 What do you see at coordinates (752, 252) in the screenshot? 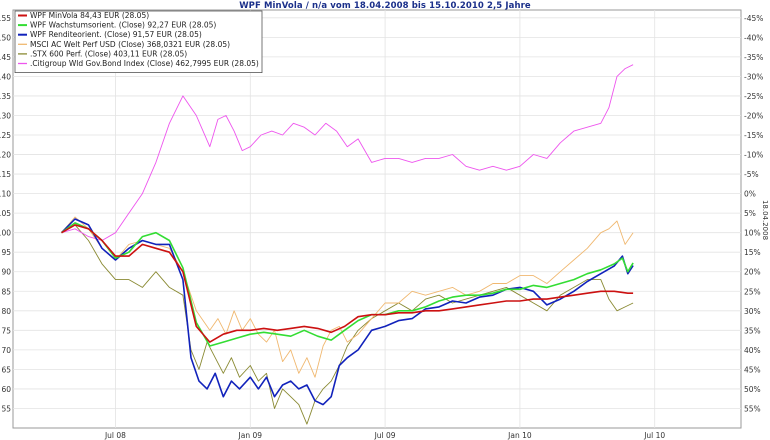
I see `y-right-tick-label: 15%` at bounding box center [752, 252].